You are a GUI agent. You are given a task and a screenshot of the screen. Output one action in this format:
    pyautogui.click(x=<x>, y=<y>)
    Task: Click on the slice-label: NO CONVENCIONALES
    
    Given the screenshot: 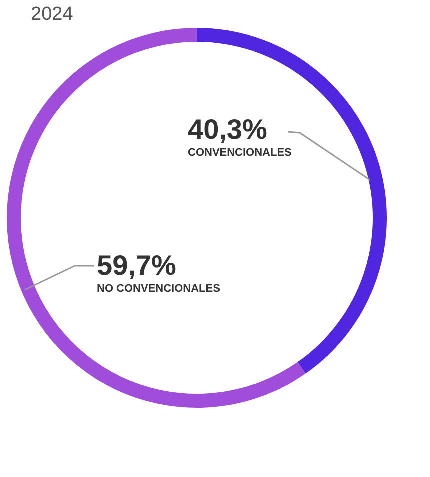 What is the action you would take?
    pyautogui.click(x=158, y=289)
    